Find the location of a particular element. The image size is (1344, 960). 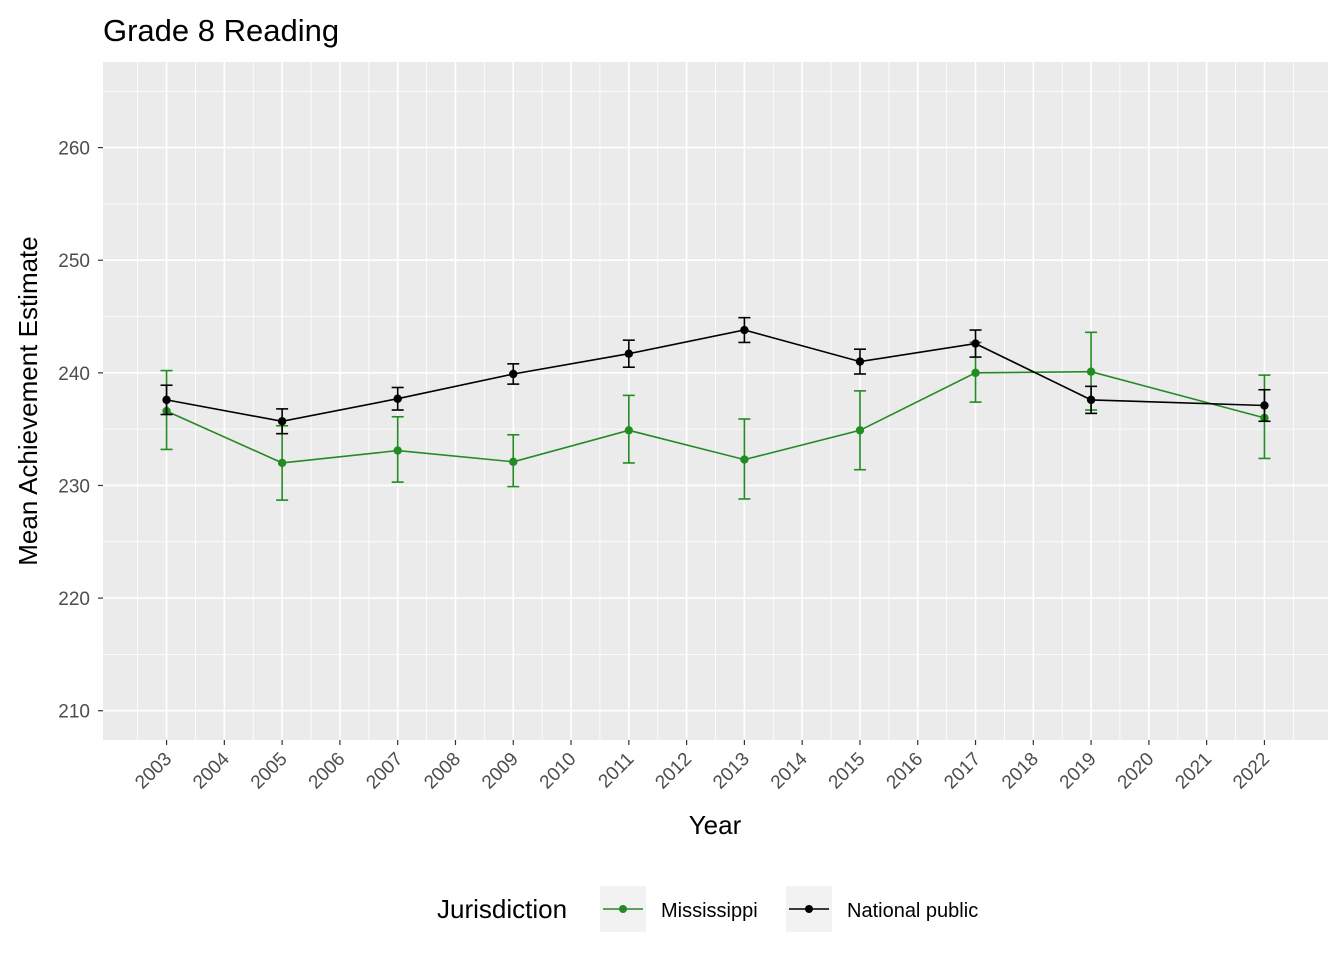

y-tick-label: 210 is located at coordinates (74, 712).